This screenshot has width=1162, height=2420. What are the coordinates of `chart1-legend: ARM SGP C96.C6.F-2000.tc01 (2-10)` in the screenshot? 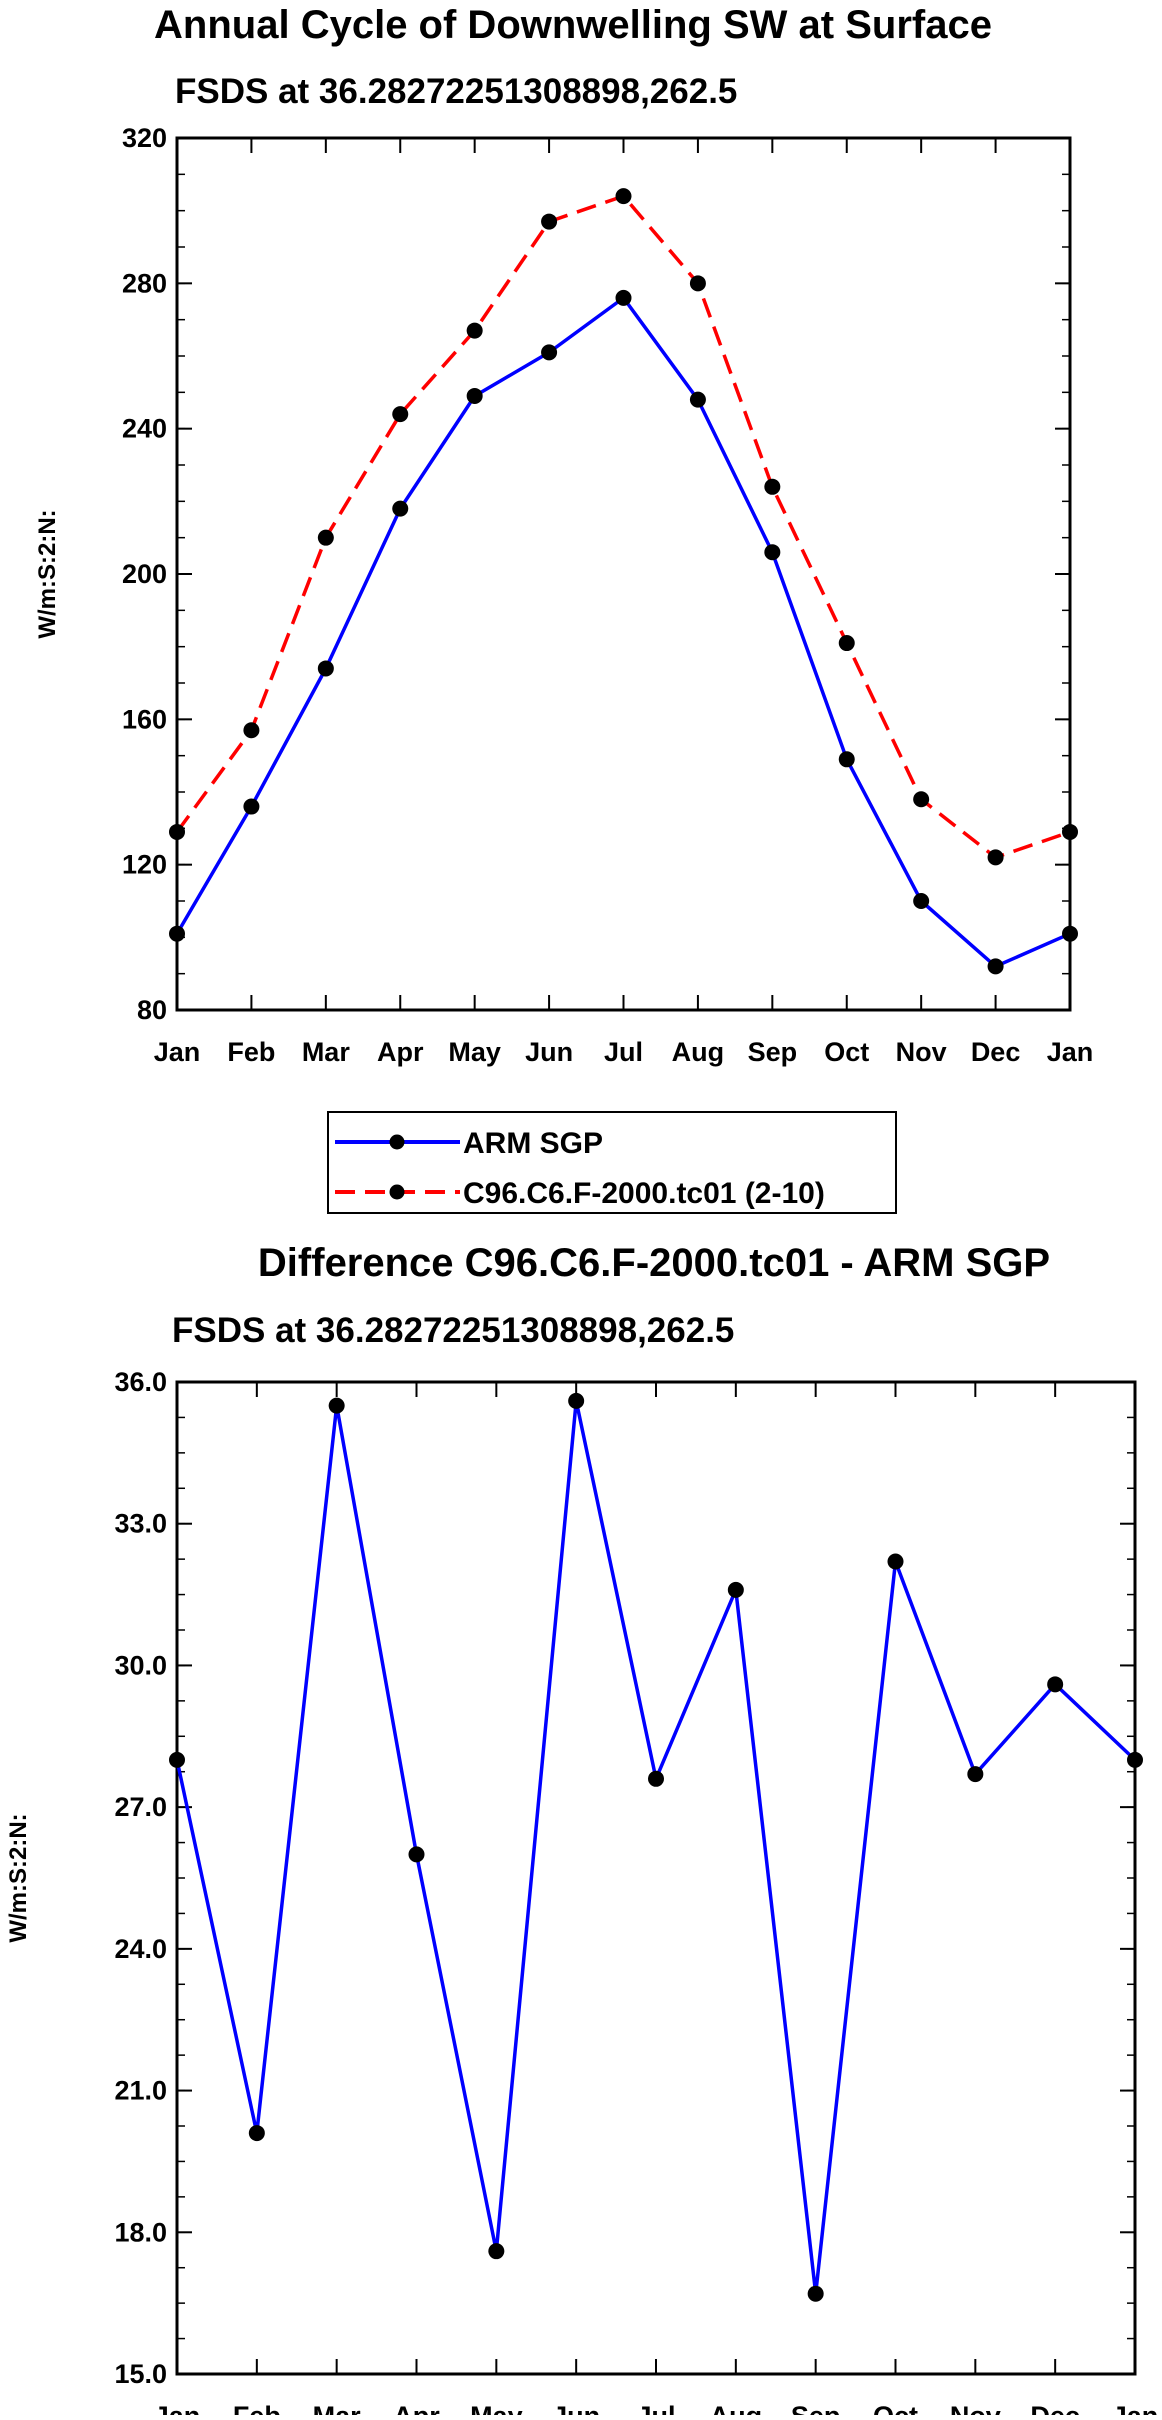 It's located at (612, 1162).